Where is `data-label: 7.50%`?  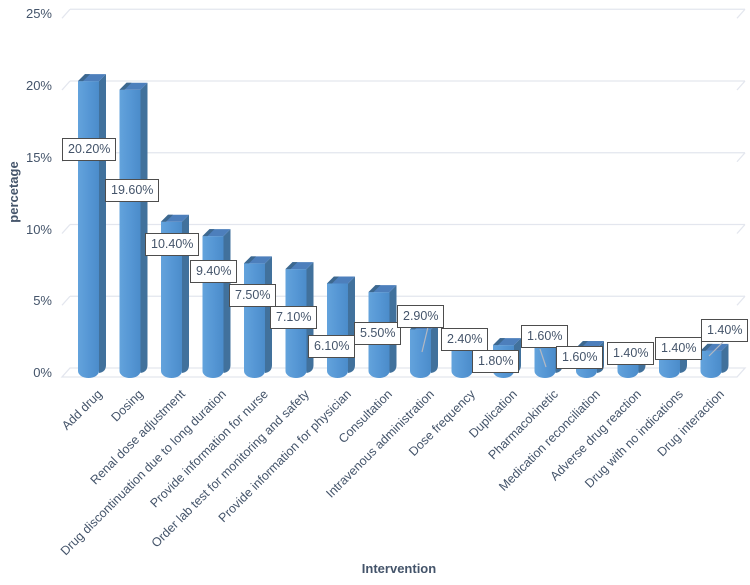
data-label: 7.50% is located at coordinates (253, 295).